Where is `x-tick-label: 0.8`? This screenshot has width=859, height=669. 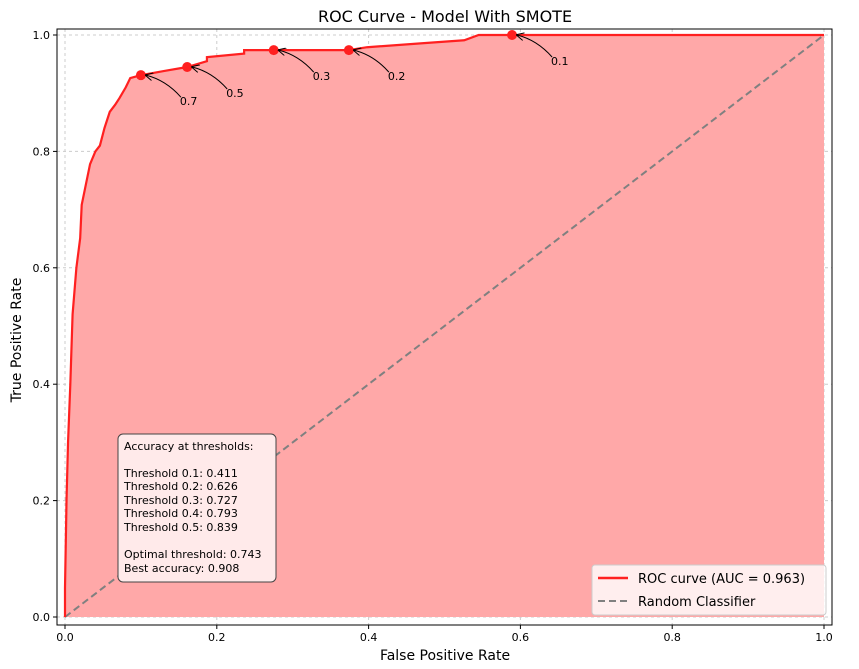 x-tick-label: 0.8 is located at coordinates (672, 637).